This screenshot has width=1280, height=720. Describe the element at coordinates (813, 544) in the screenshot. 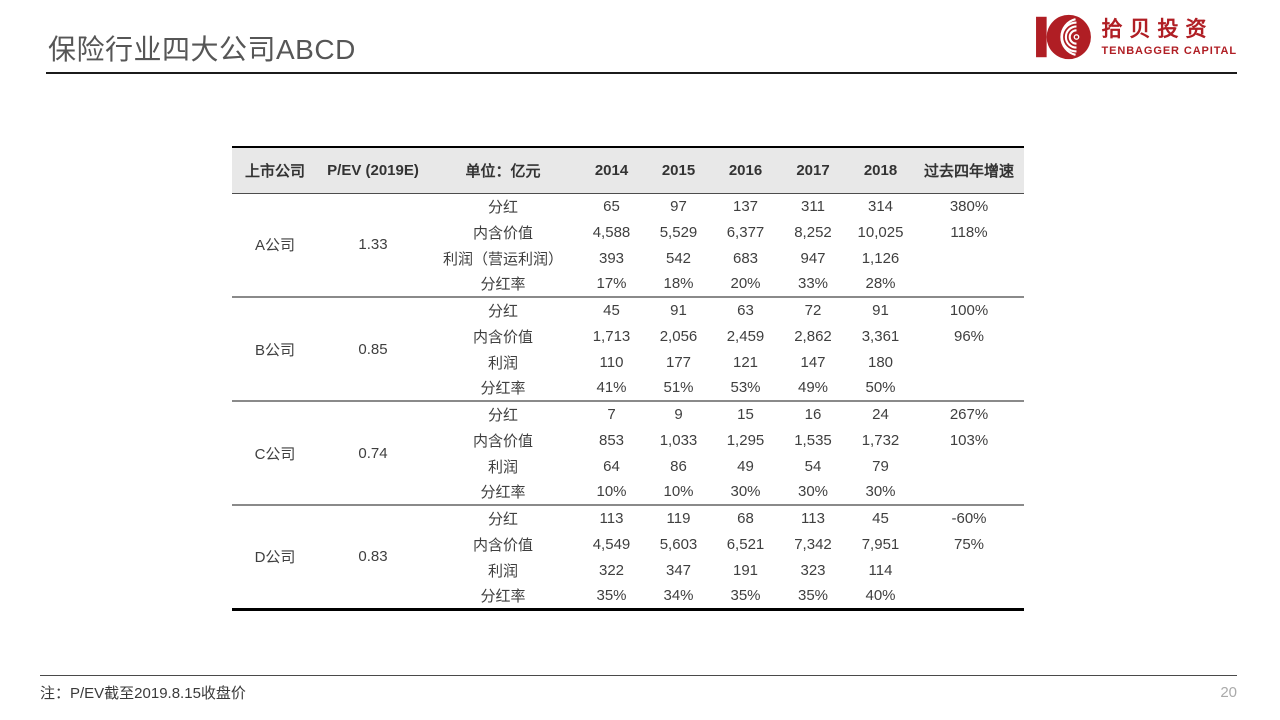

I see `year-value-cell: 7,342` at that location.